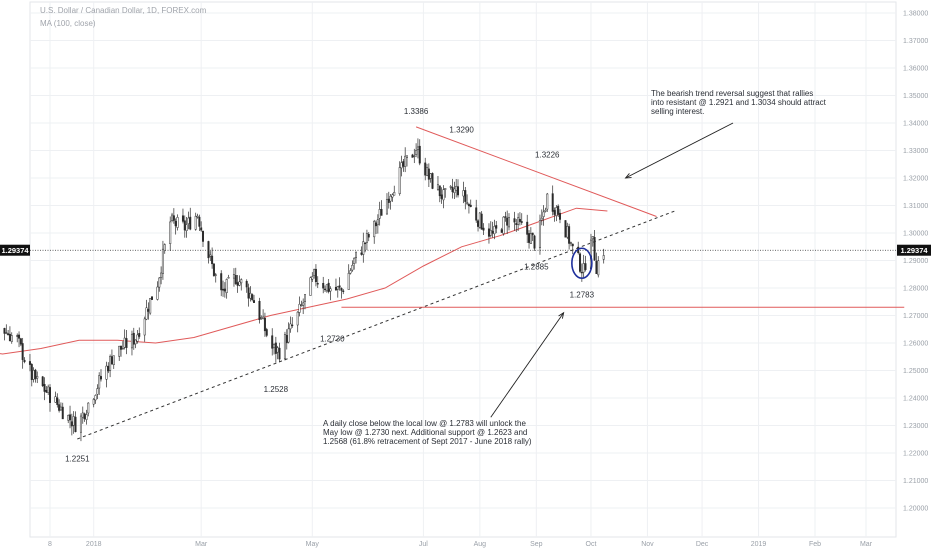 Image resolution: width=932 pixels, height=555 pixels. What do you see at coordinates (915, 206) in the screenshot?
I see `y-tick-label: 1.31000` at bounding box center [915, 206].